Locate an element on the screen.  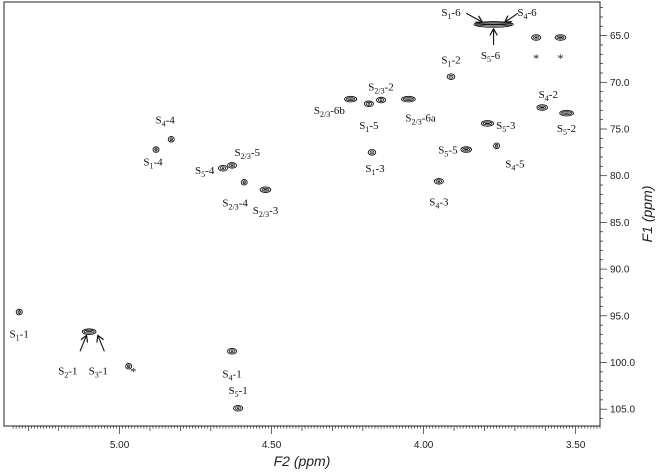
peak-label-s2-1: S2-1 is located at coordinates (67, 373).